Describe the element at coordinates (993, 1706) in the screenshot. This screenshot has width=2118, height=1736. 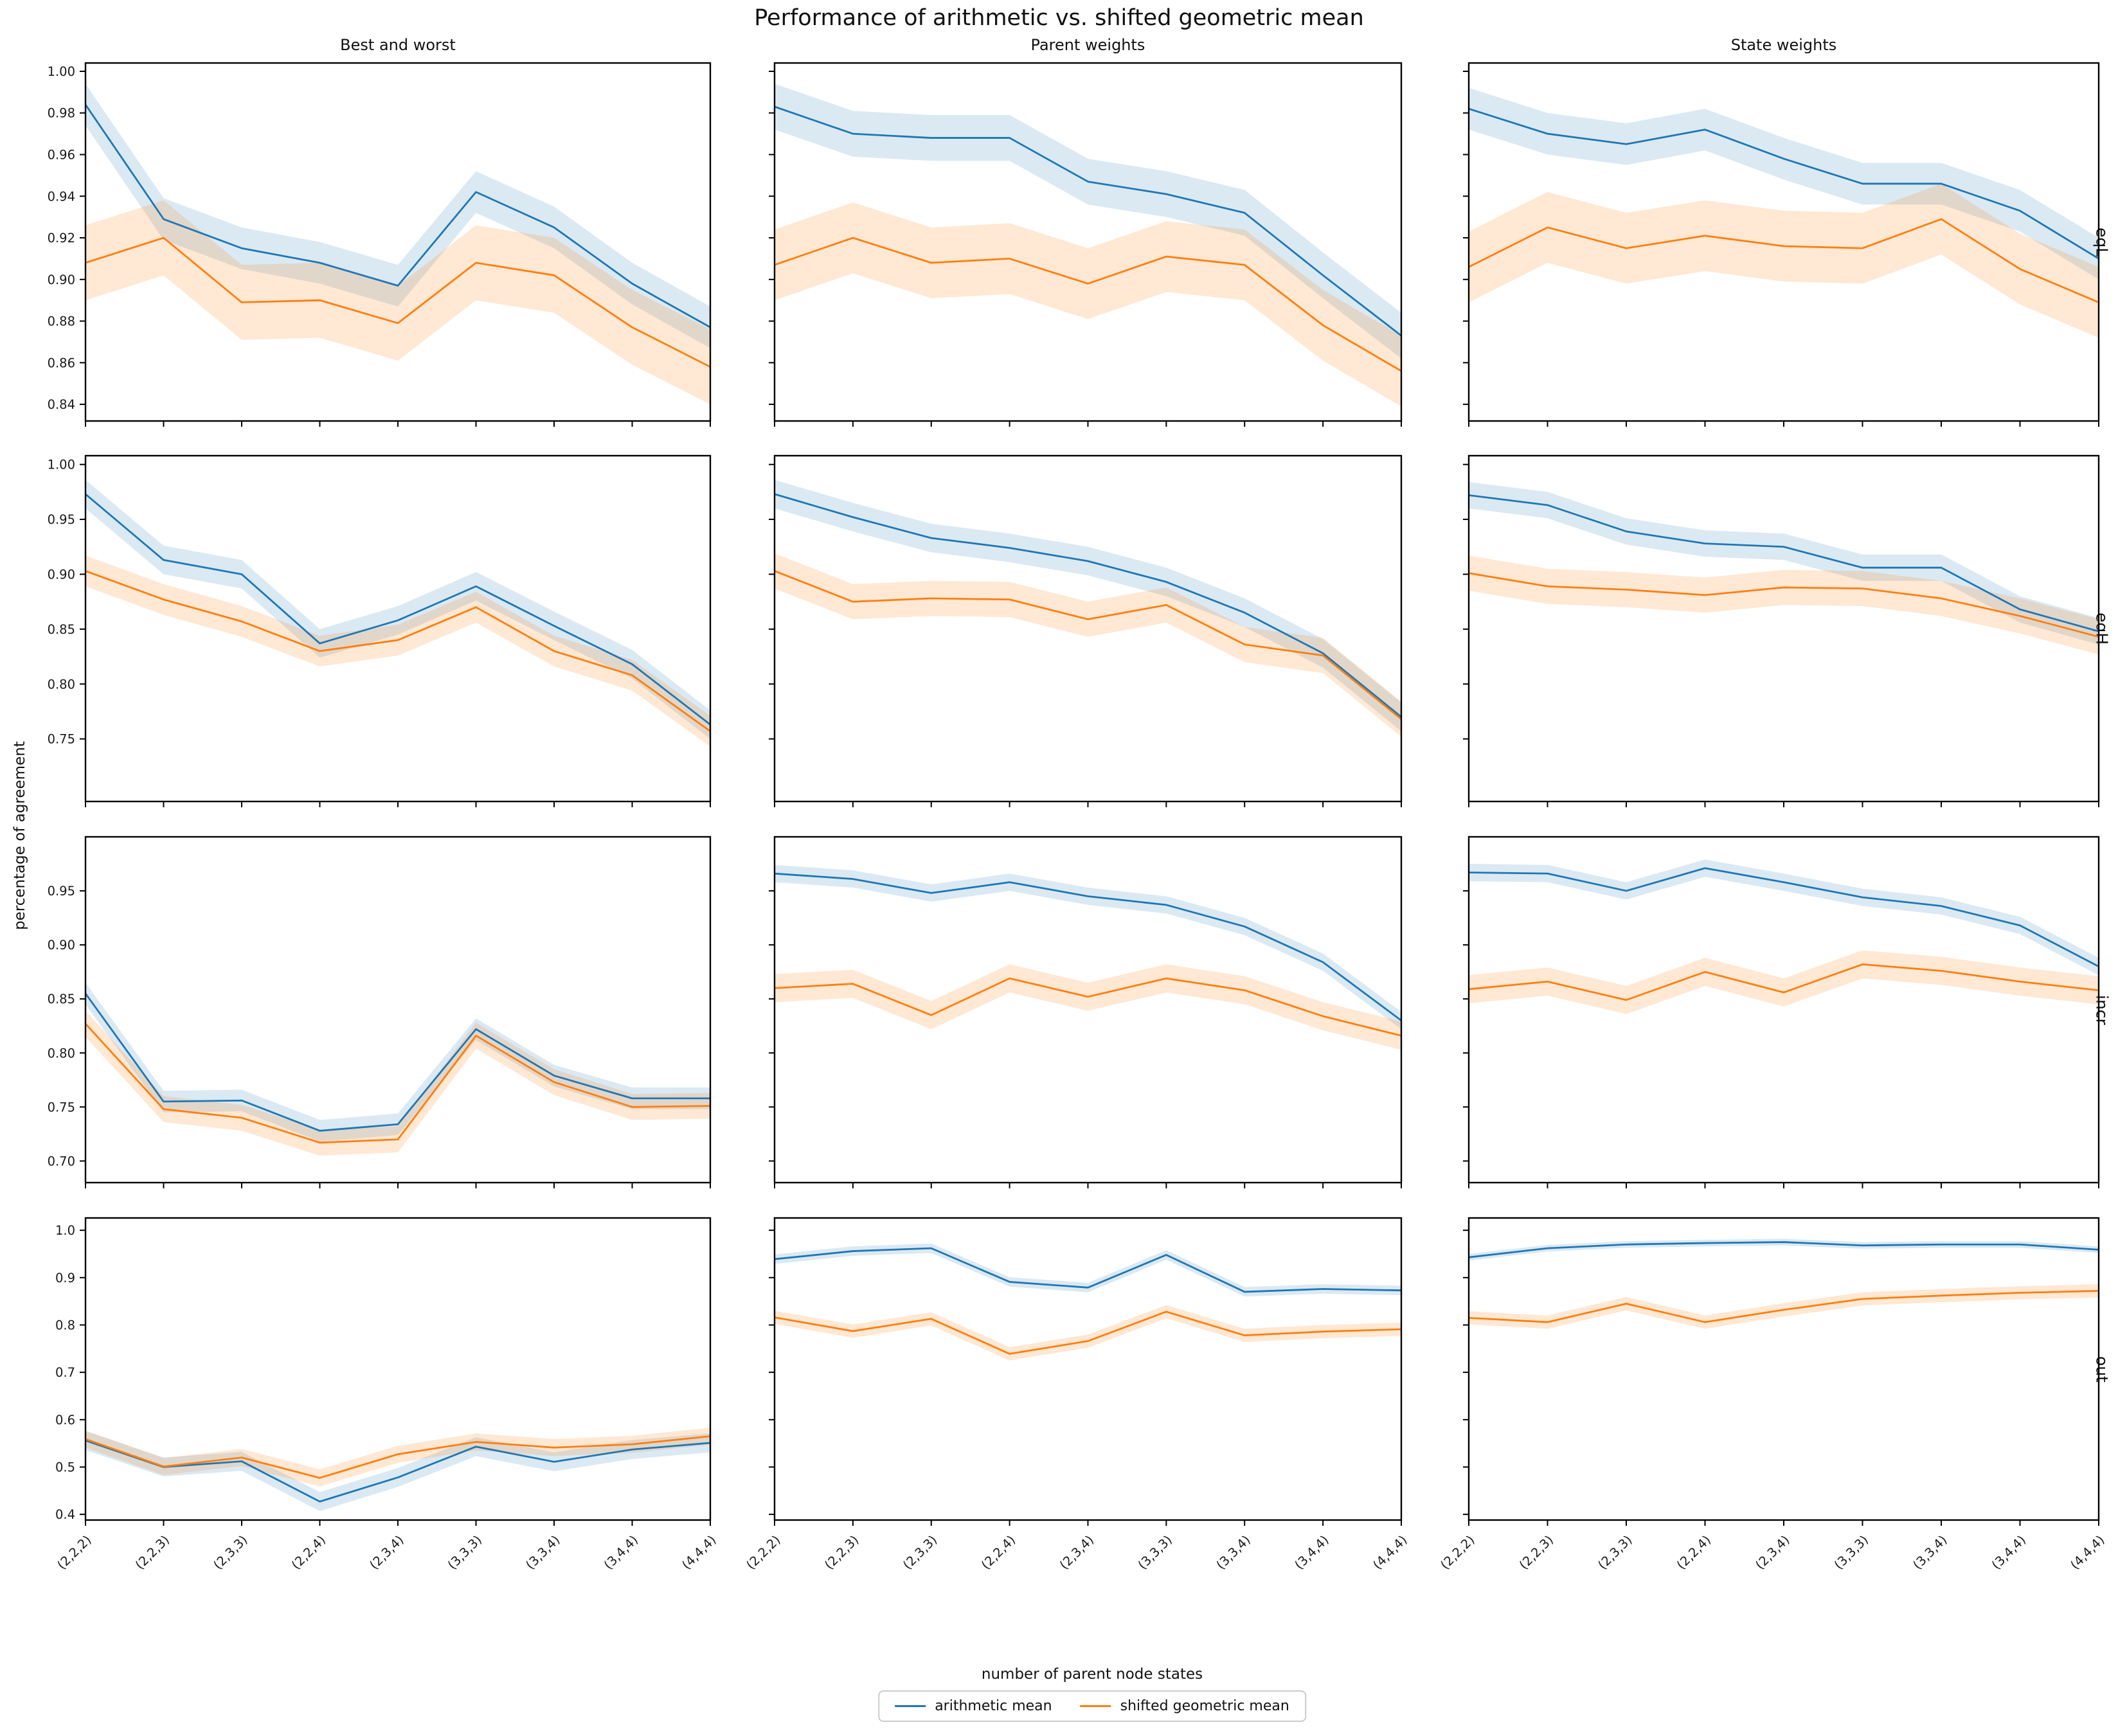
I see `legend-label-arithmetic-mean: arithmetic mean` at that location.